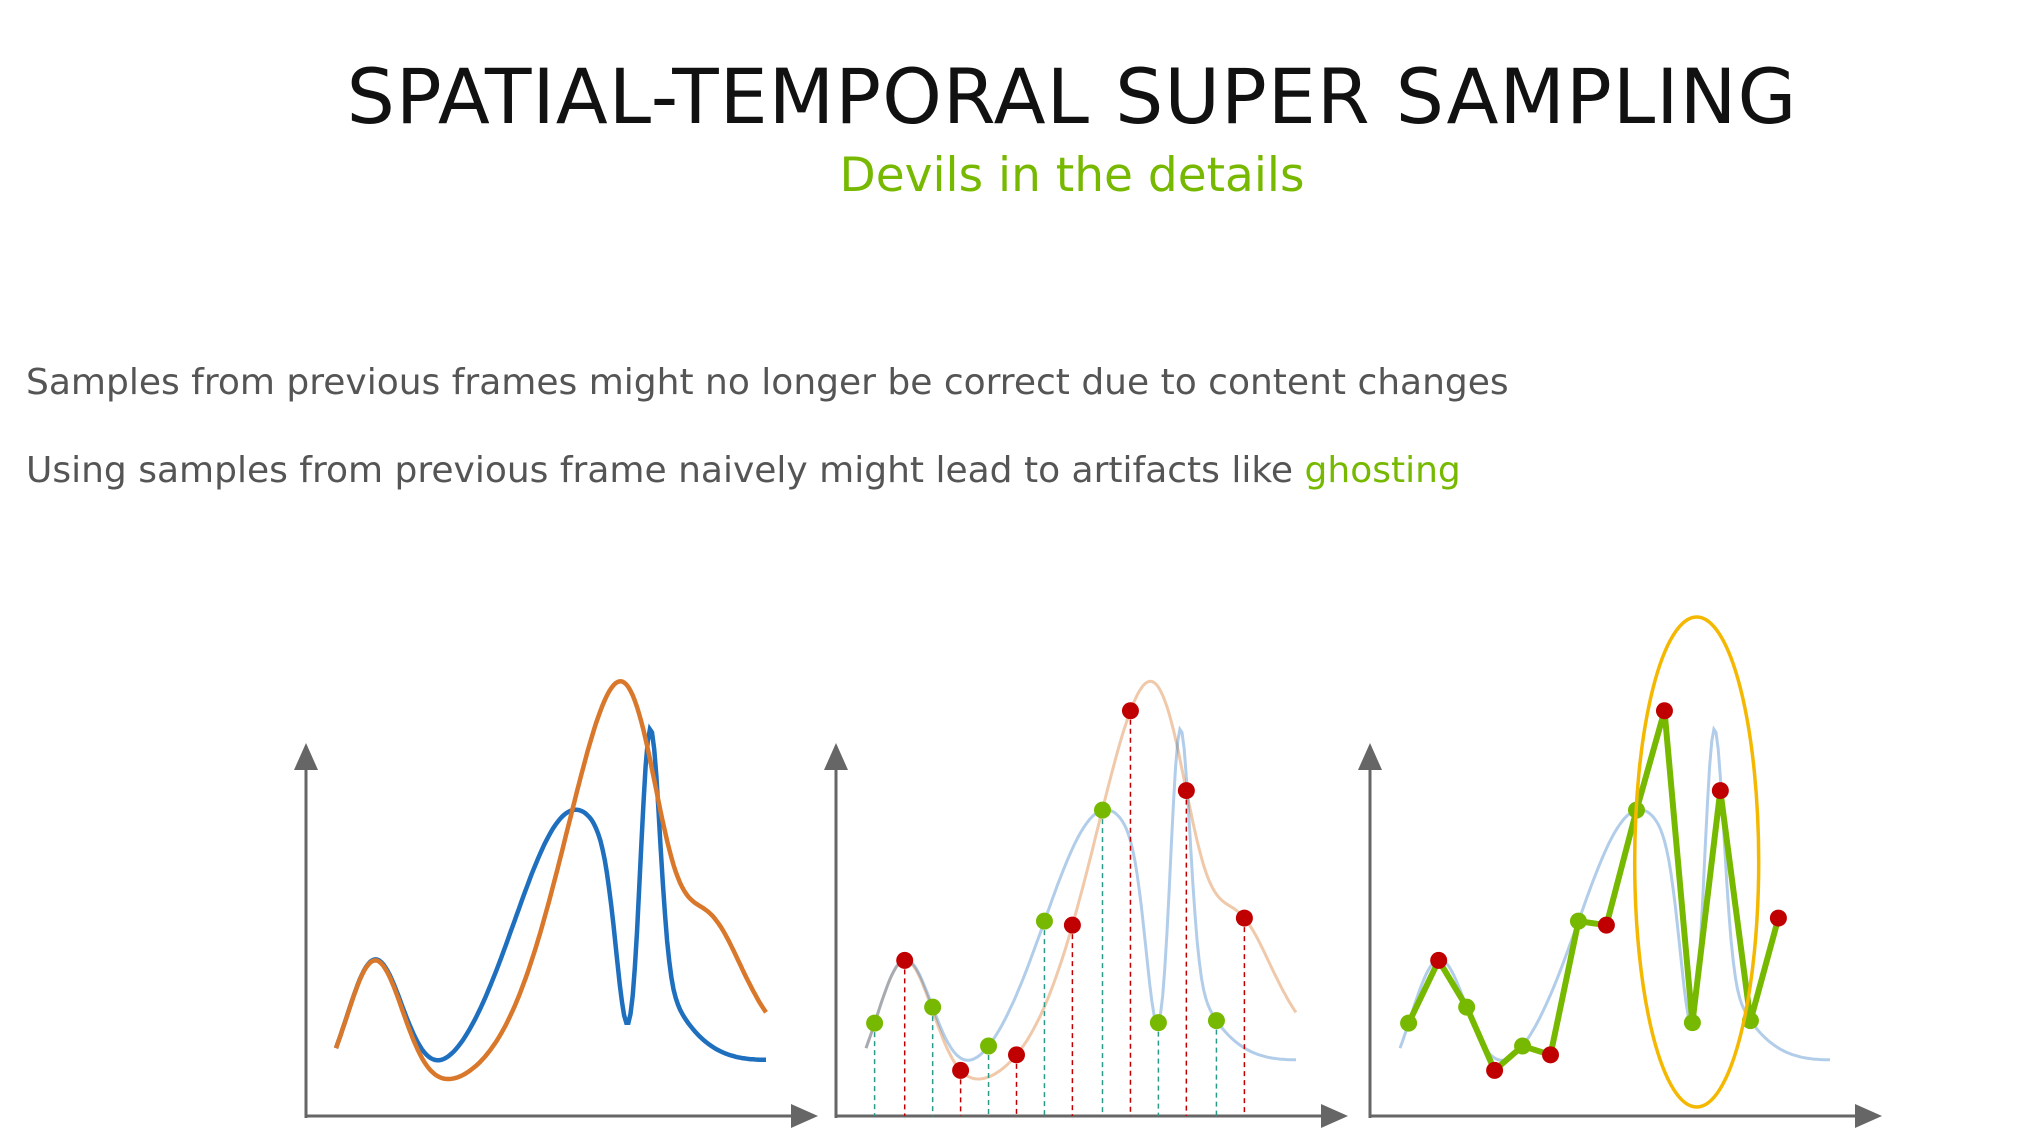 The width and height of the screenshot is (2044, 1130). Describe the element at coordinates (1593, 890) in the screenshot. I see `reconstructed-signal` at that location.